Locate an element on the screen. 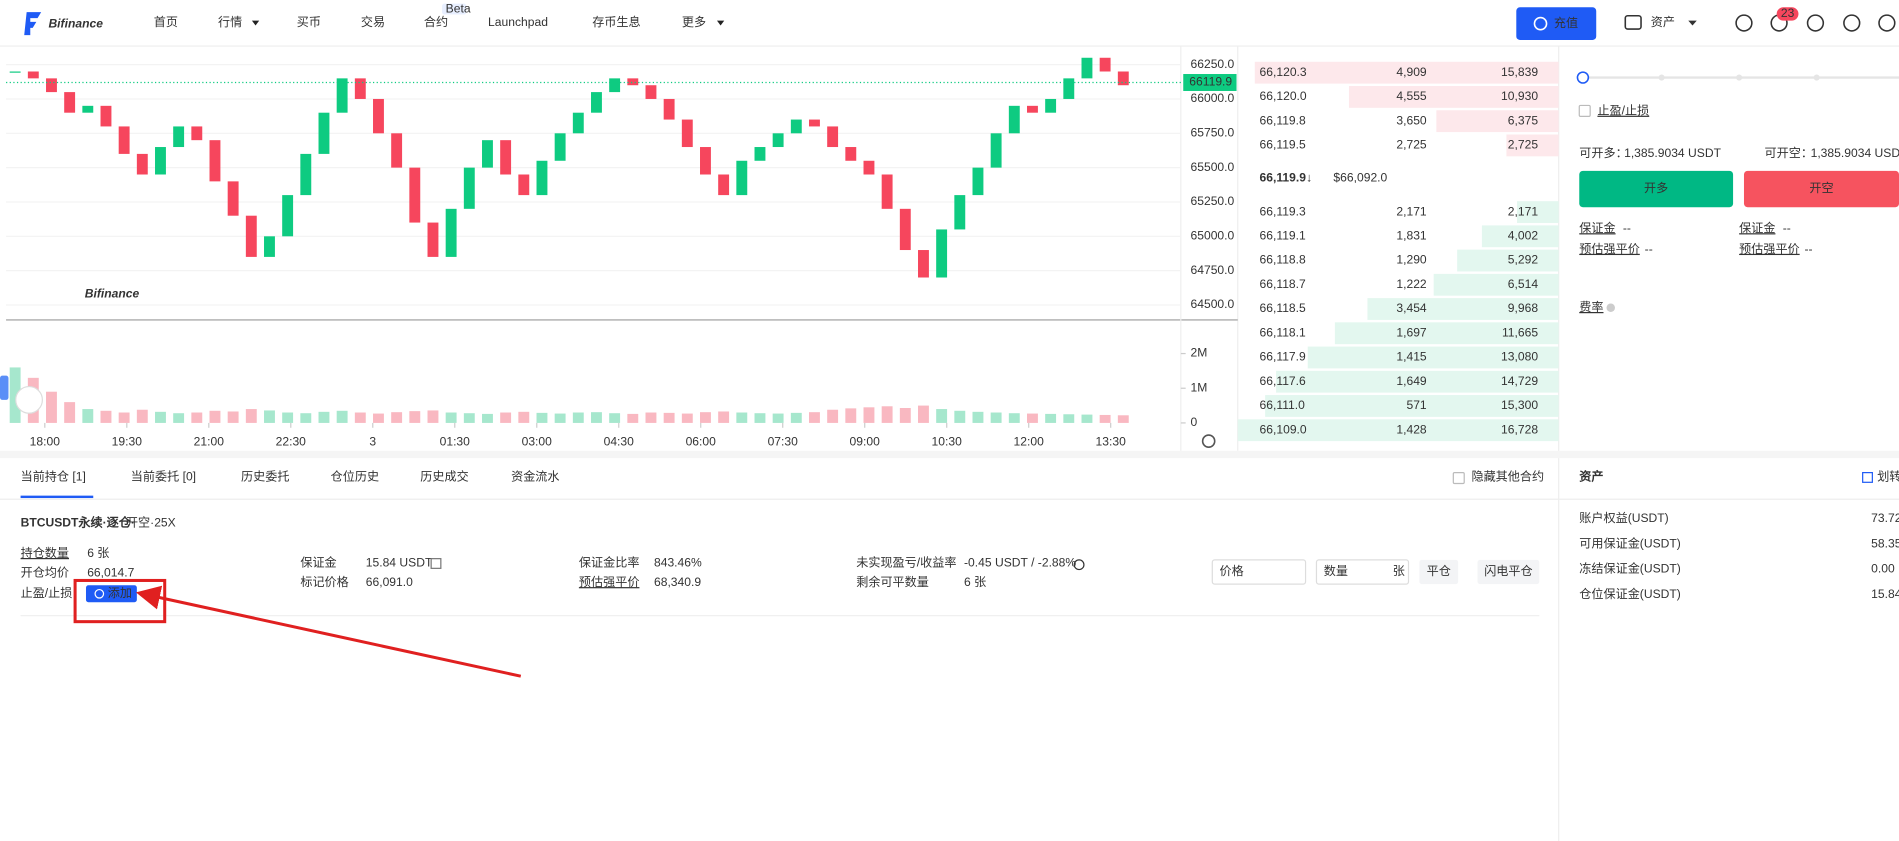 This screenshot has width=1899, height=841. book-total: 6,375 is located at coordinates (1523, 120).